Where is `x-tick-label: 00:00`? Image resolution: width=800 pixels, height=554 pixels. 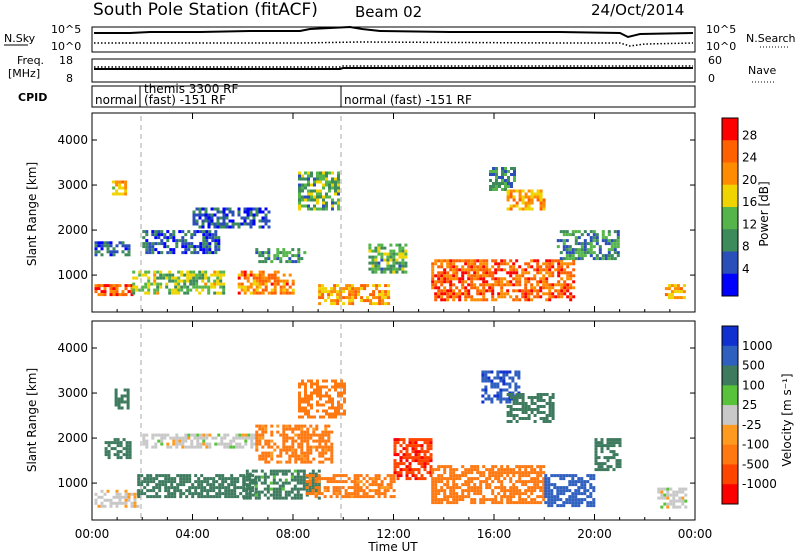
x-tick-label: 00:00 is located at coordinates (92, 534).